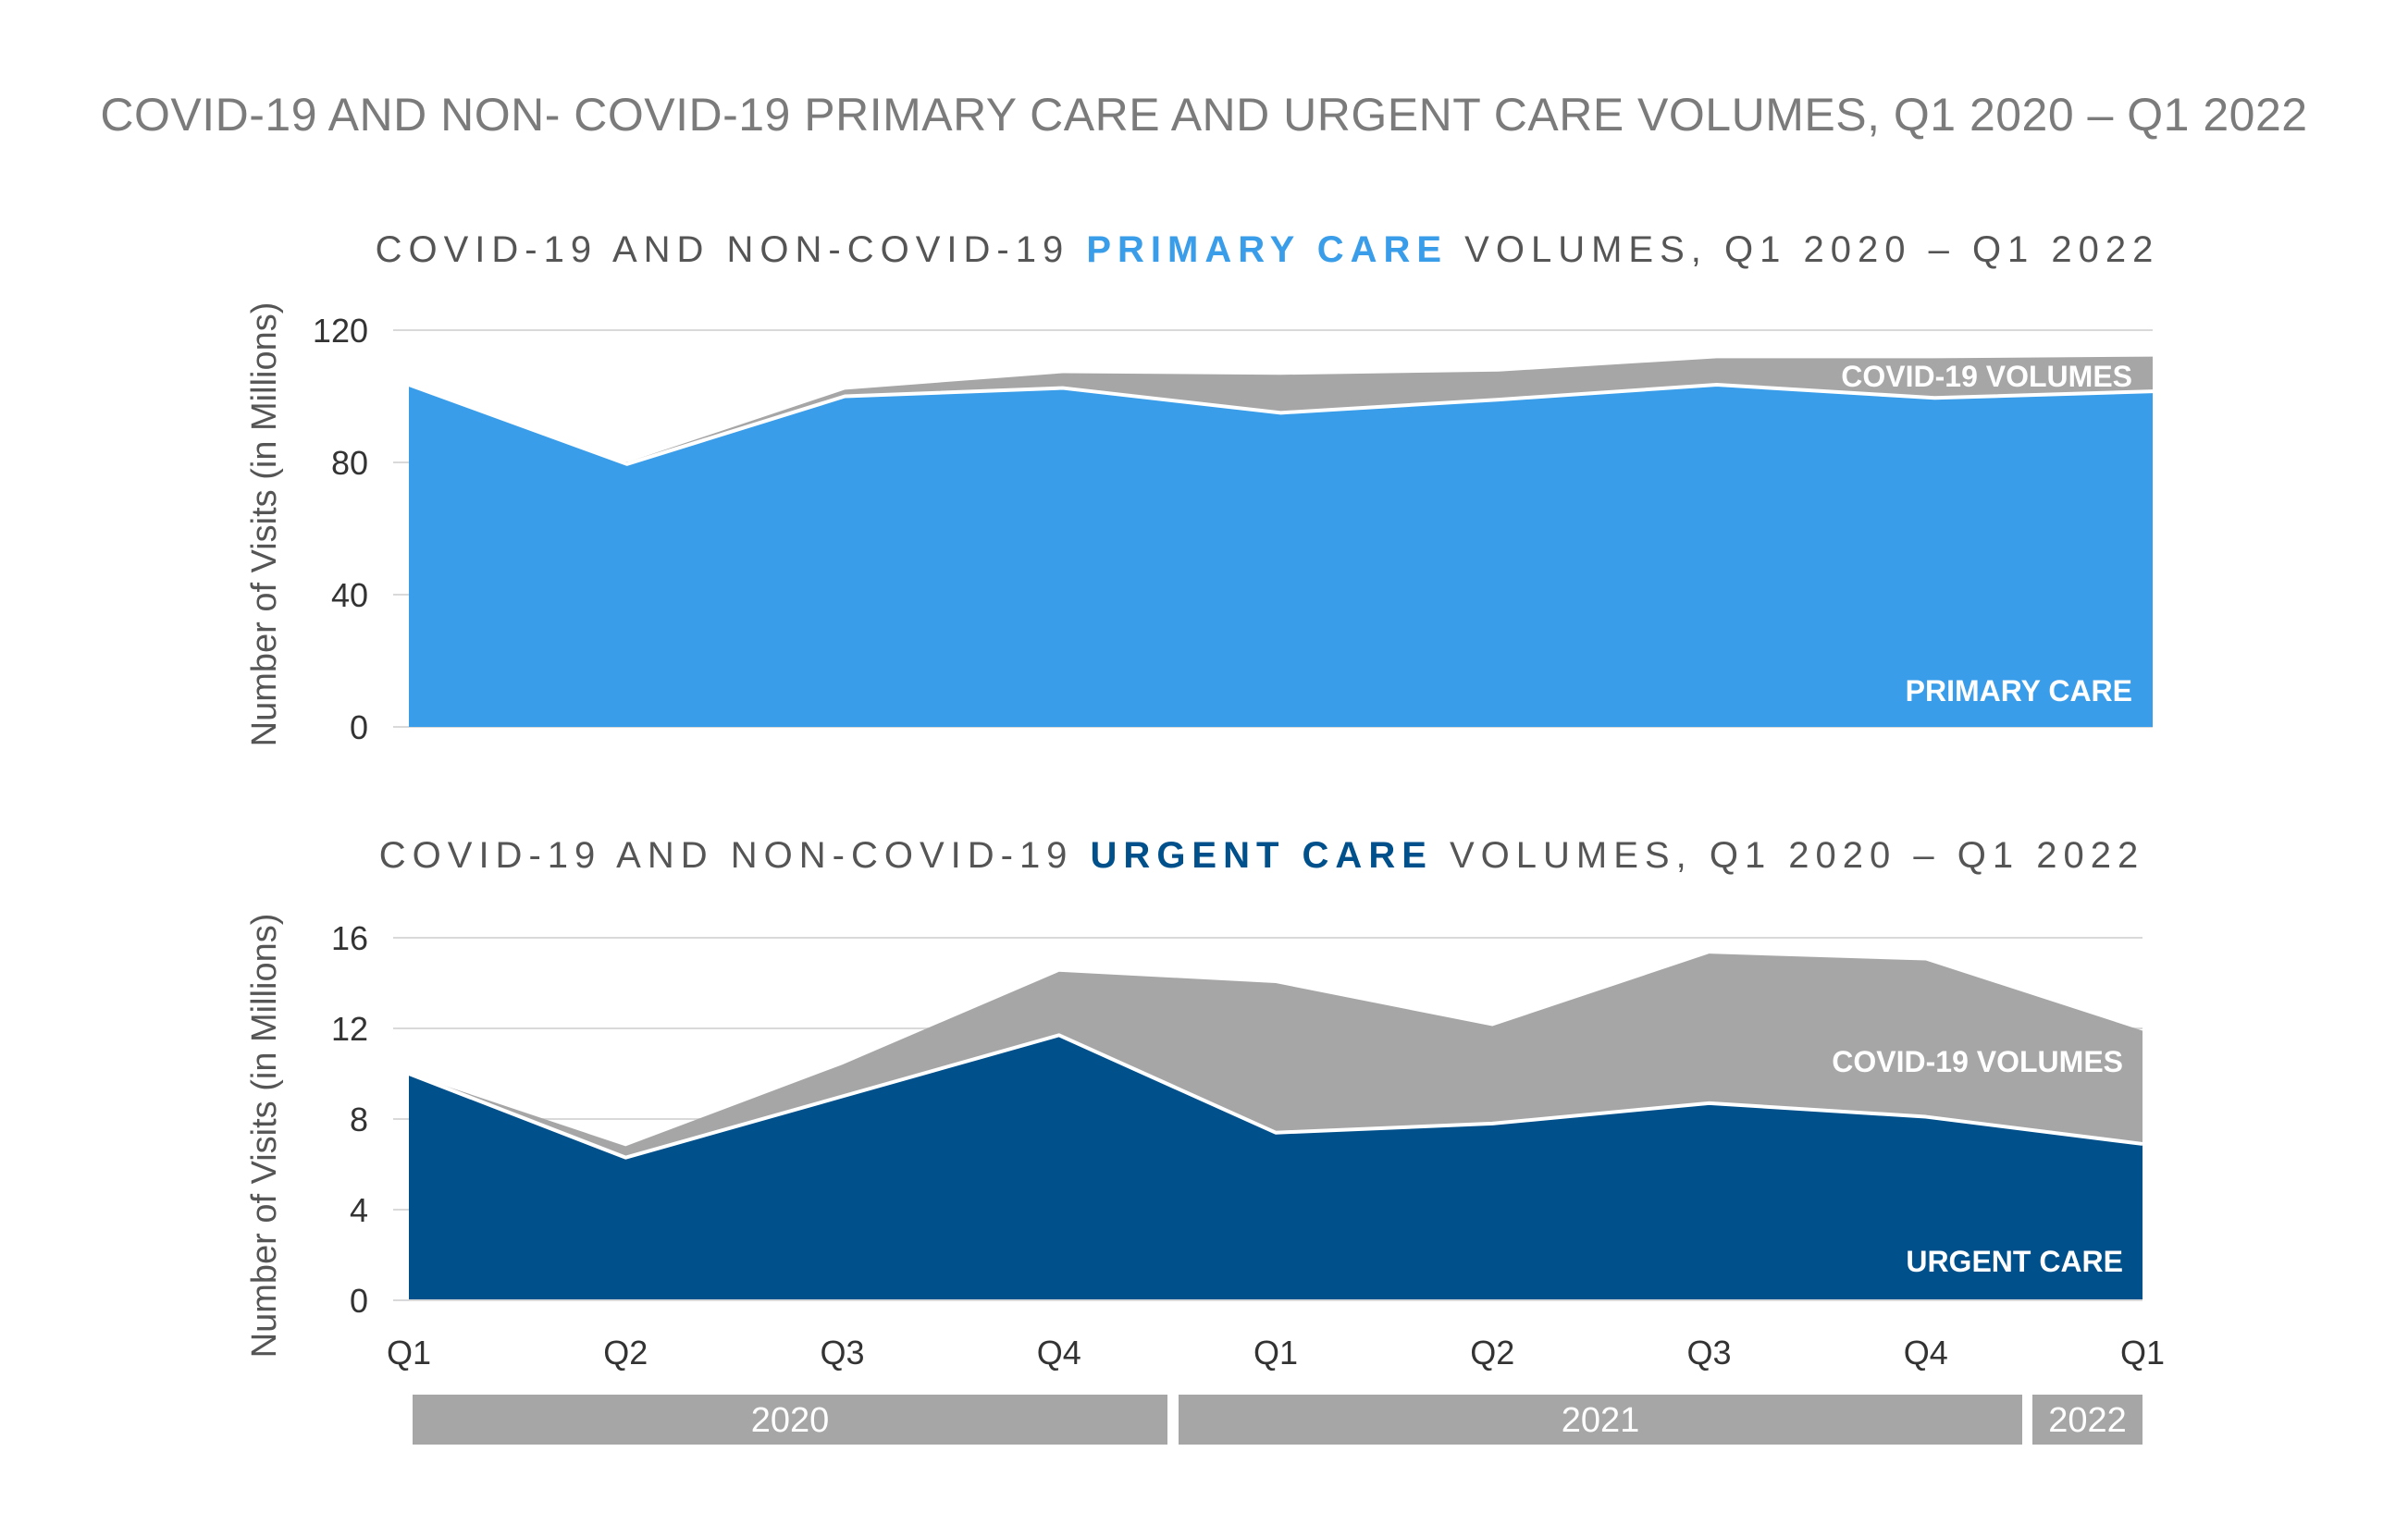 The height and width of the screenshot is (1513, 2408). I want to click on y-tick-label: 80, so click(349, 463).